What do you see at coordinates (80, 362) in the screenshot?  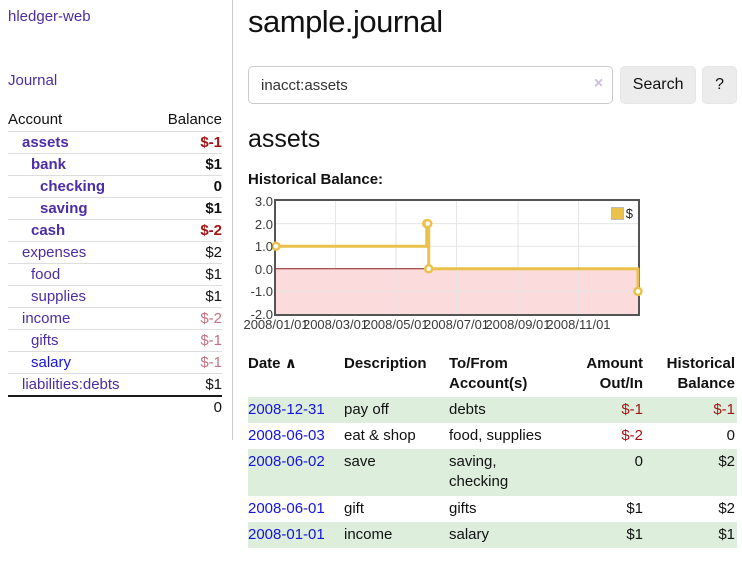 I see `account-name-cell: salary` at bounding box center [80, 362].